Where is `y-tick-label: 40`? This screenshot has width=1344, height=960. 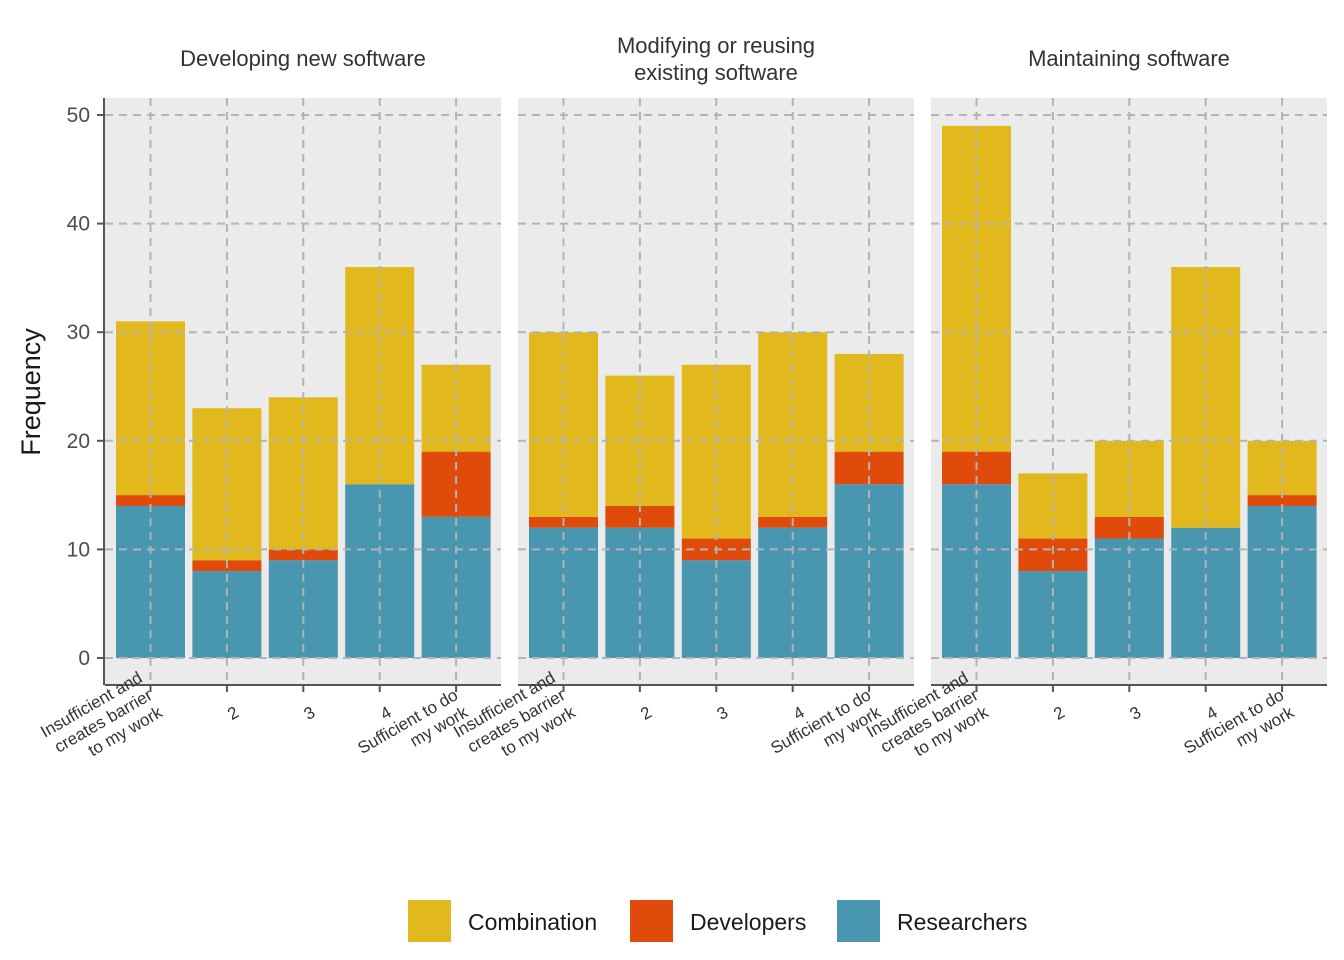 y-tick-label: 40 is located at coordinates (78, 224).